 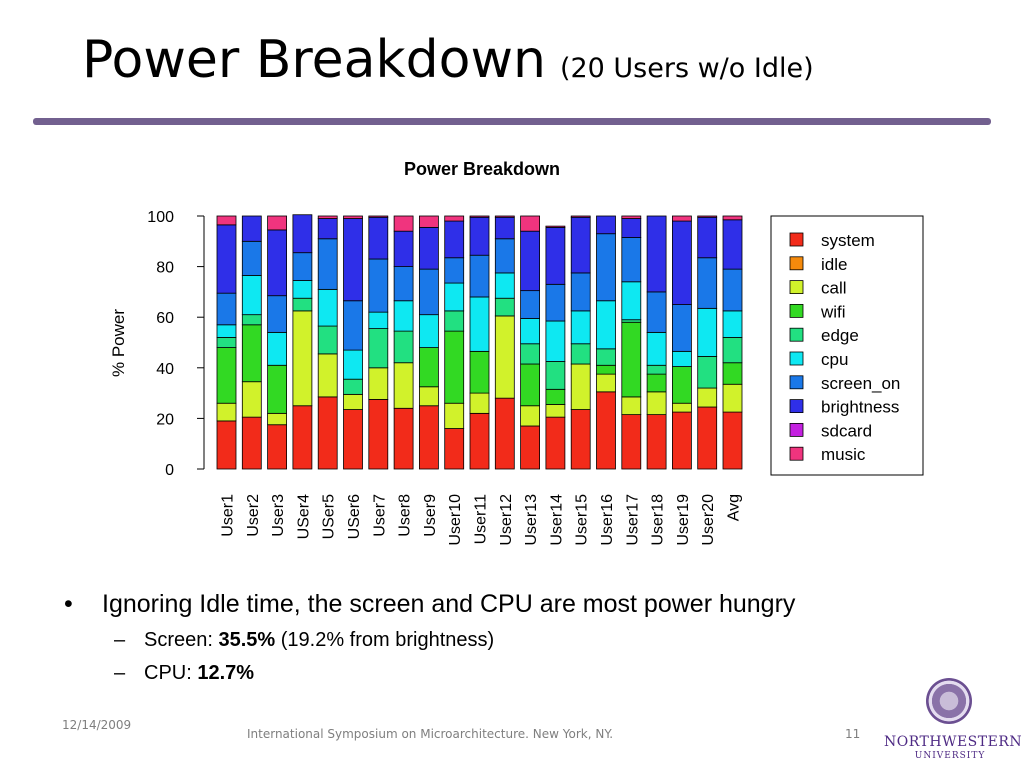 What do you see at coordinates (512, 121) in the screenshot?
I see `title-divider` at bounding box center [512, 121].